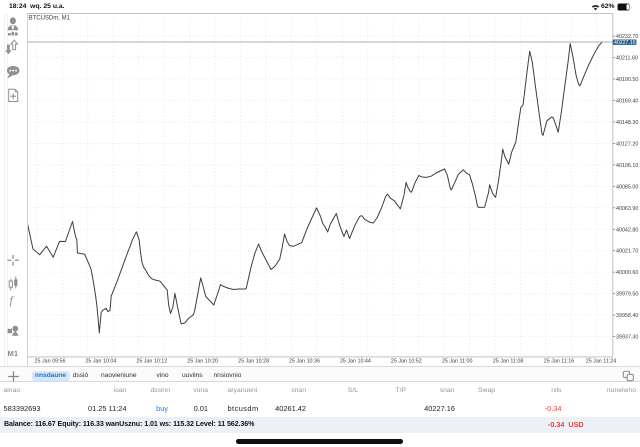  I want to click on svg-text: 25 Jan 09:56, so click(50, 362).